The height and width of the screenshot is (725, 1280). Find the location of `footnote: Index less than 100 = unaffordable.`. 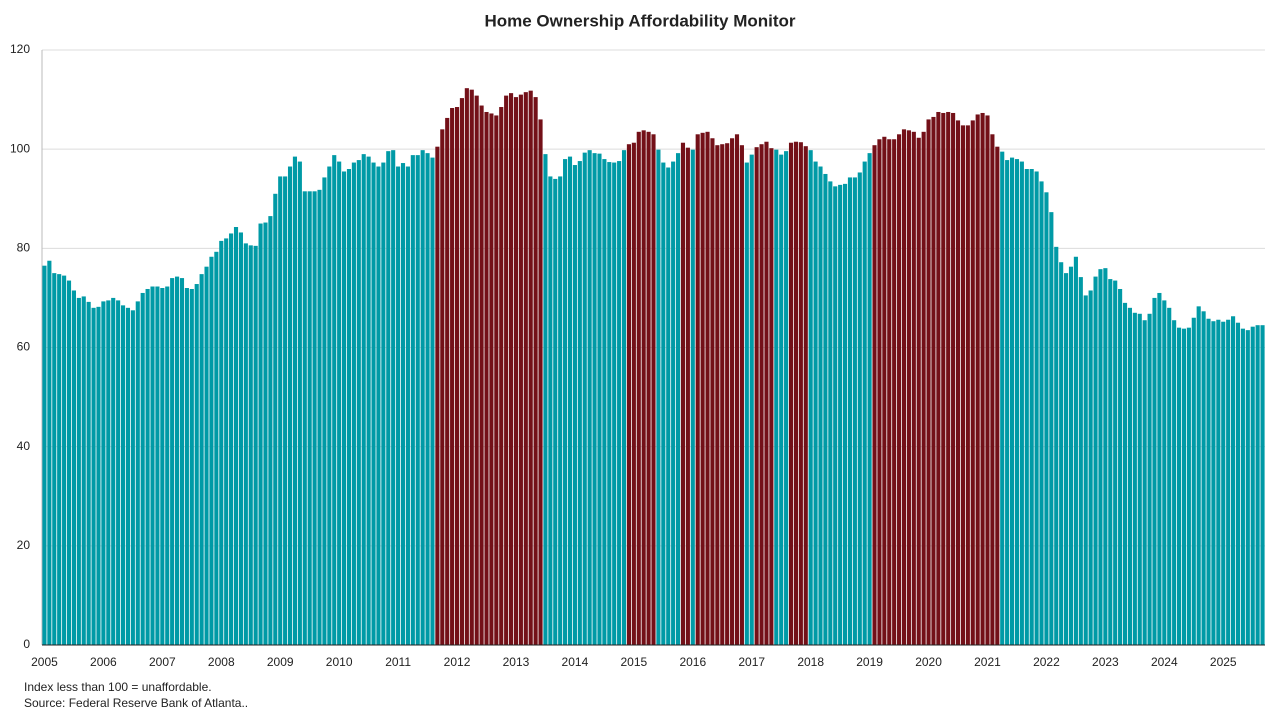

footnote: Index less than 100 = unaffordable. is located at coordinates (118, 687).